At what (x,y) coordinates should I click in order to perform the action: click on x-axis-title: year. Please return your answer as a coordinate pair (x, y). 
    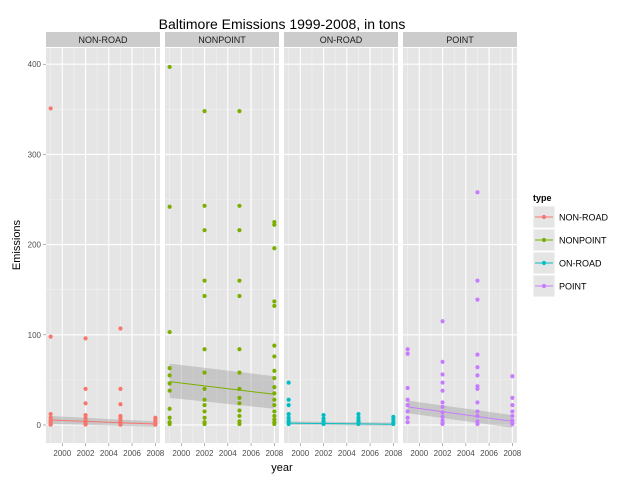
    Looking at the image, I should click on (282, 468).